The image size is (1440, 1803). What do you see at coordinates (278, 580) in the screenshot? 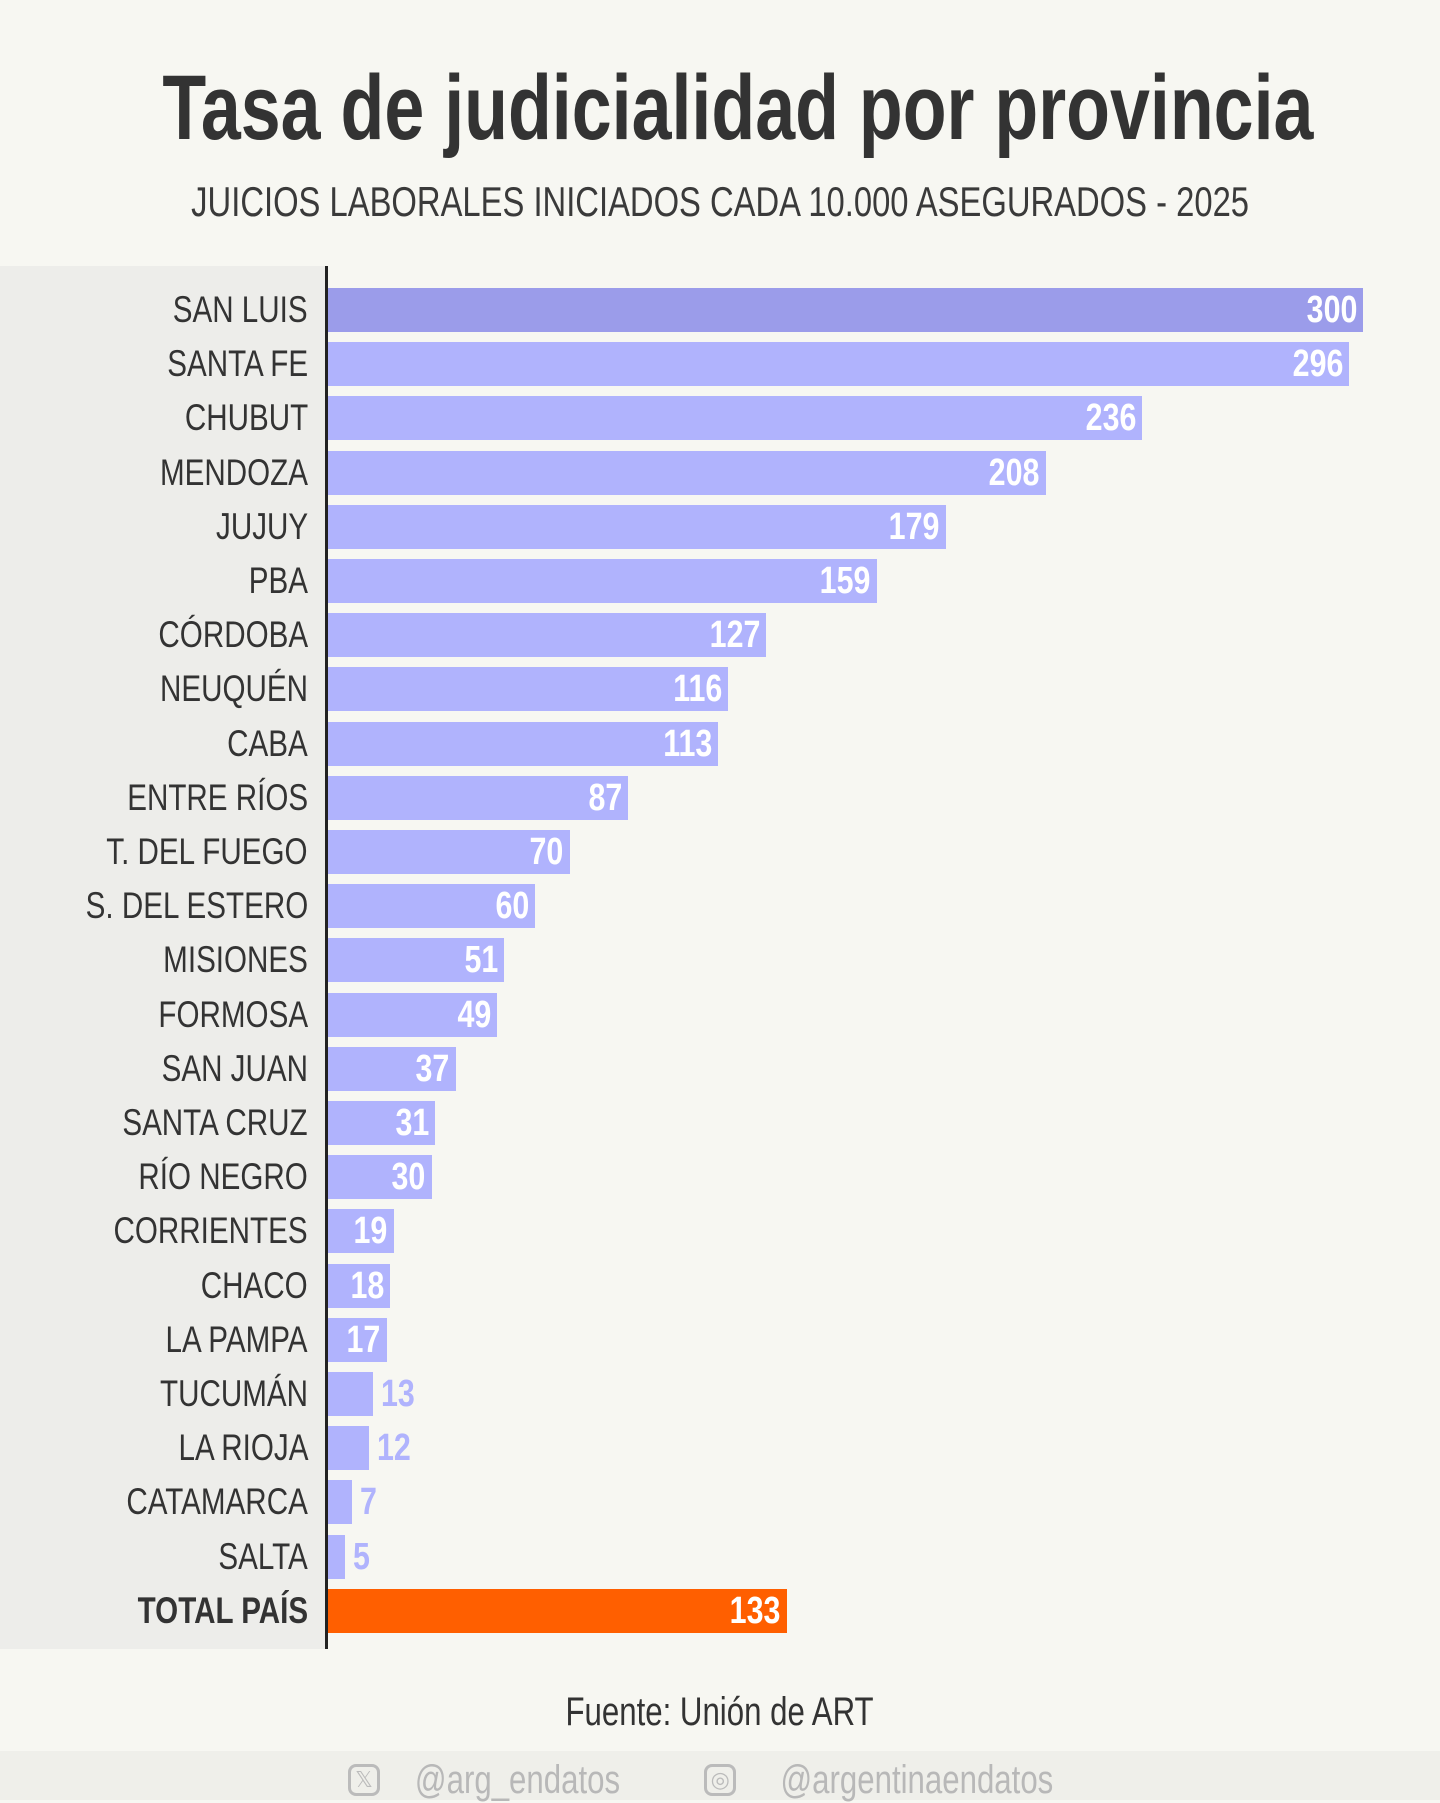
I see `category-label: PBA` at bounding box center [278, 580].